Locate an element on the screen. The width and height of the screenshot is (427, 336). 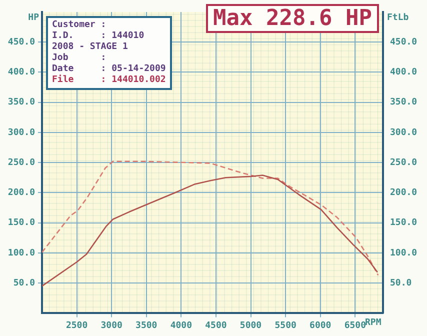
y2-tick-label: 450.0 is located at coordinates (404, 42).